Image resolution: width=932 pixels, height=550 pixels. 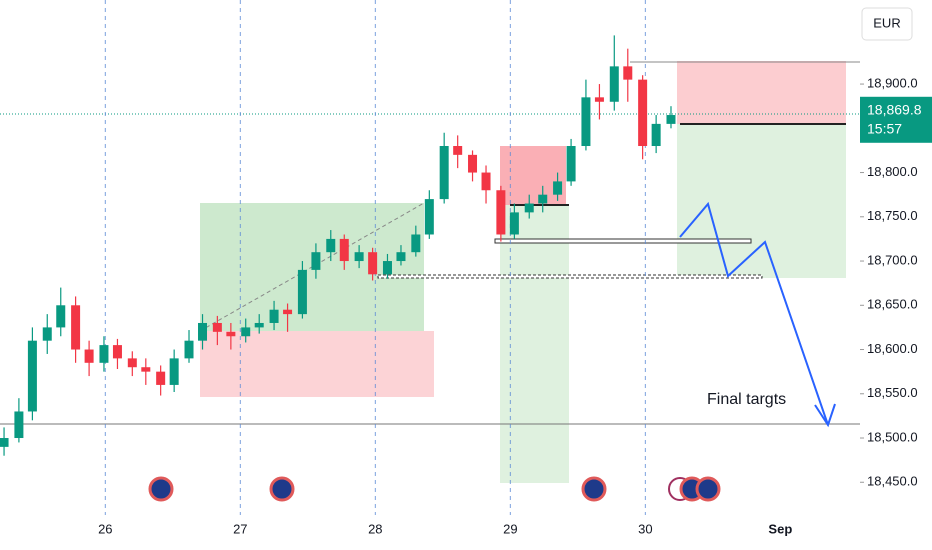 What do you see at coordinates (892, 171) in the screenshot?
I see `y-tick-label: 18,800.0` at bounding box center [892, 171].